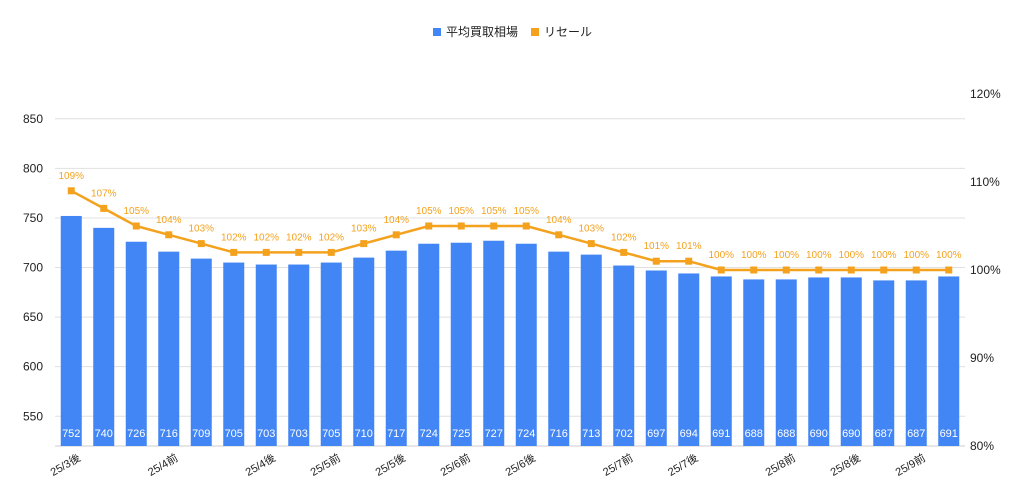 The height and width of the screenshot is (496, 1024). What do you see at coordinates (33, 218) in the screenshot?
I see `y-left-tick-label: 750` at bounding box center [33, 218].